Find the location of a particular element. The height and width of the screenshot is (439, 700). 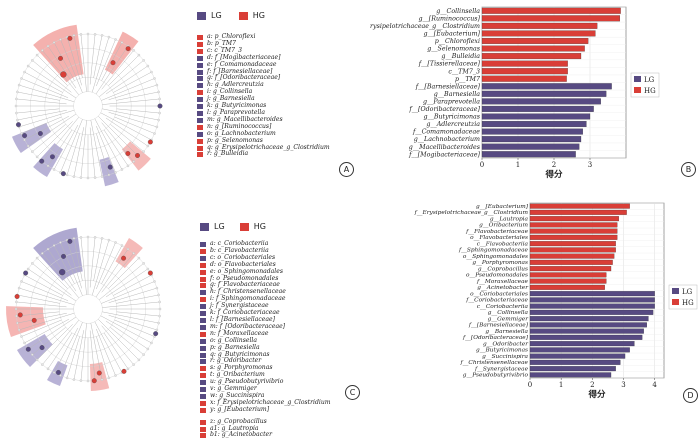

taxon-label: b1: g_Acinetobacter is located at coordinates (241, 435).